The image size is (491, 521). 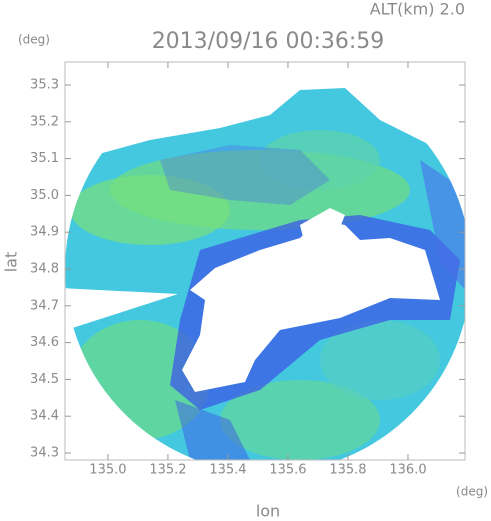 I want to click on y-axis-label: lat, so click(x=11, y=262).